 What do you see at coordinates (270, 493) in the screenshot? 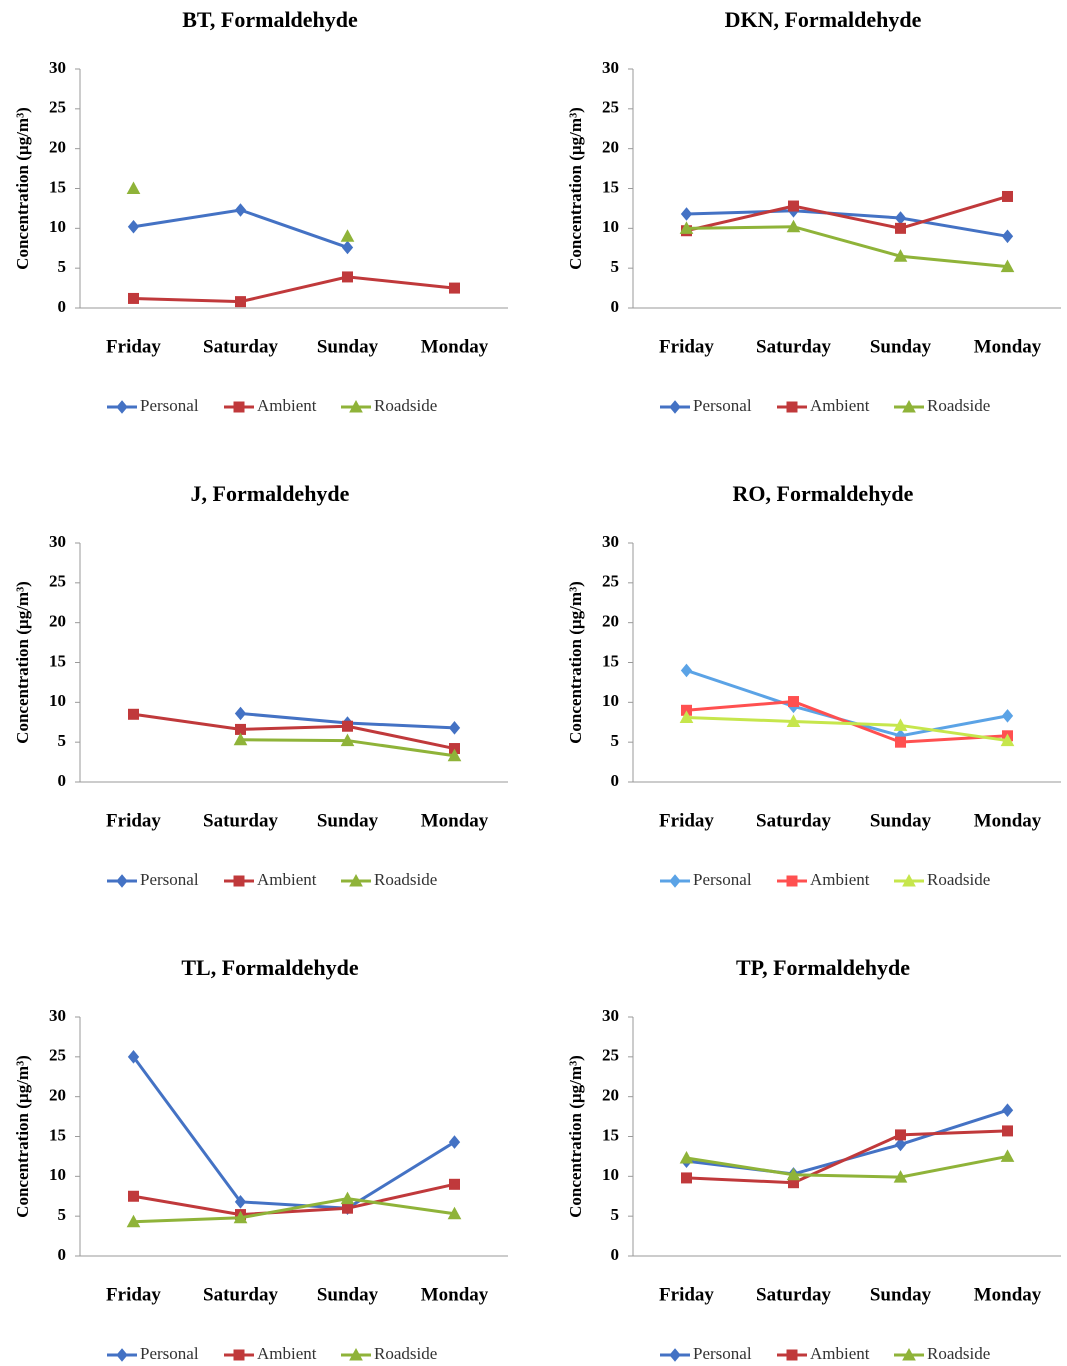
I see `chart-title: J, Formaldehyde` at bounding box center [270, 493].